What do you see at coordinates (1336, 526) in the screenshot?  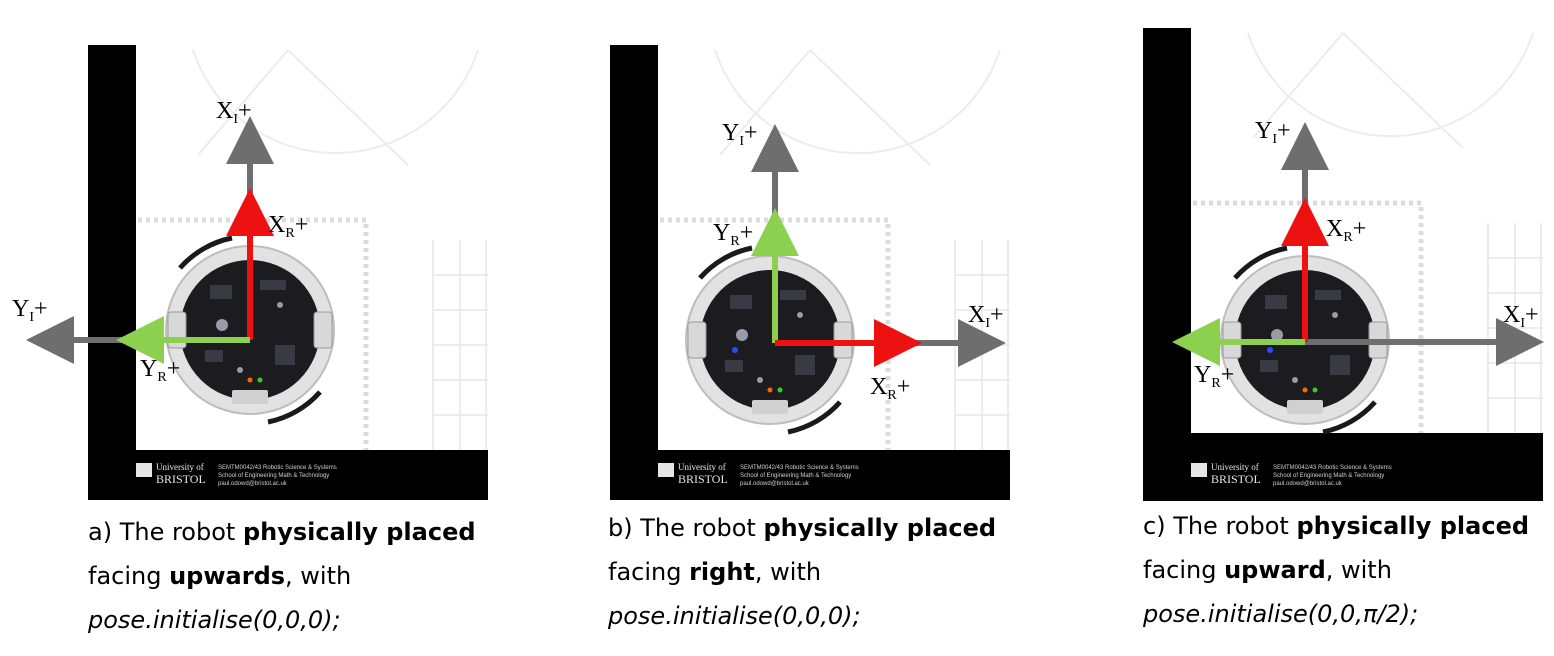 I see `caption-c-line-1: c) The robot physically placed` at bounding box center [1336, 526].